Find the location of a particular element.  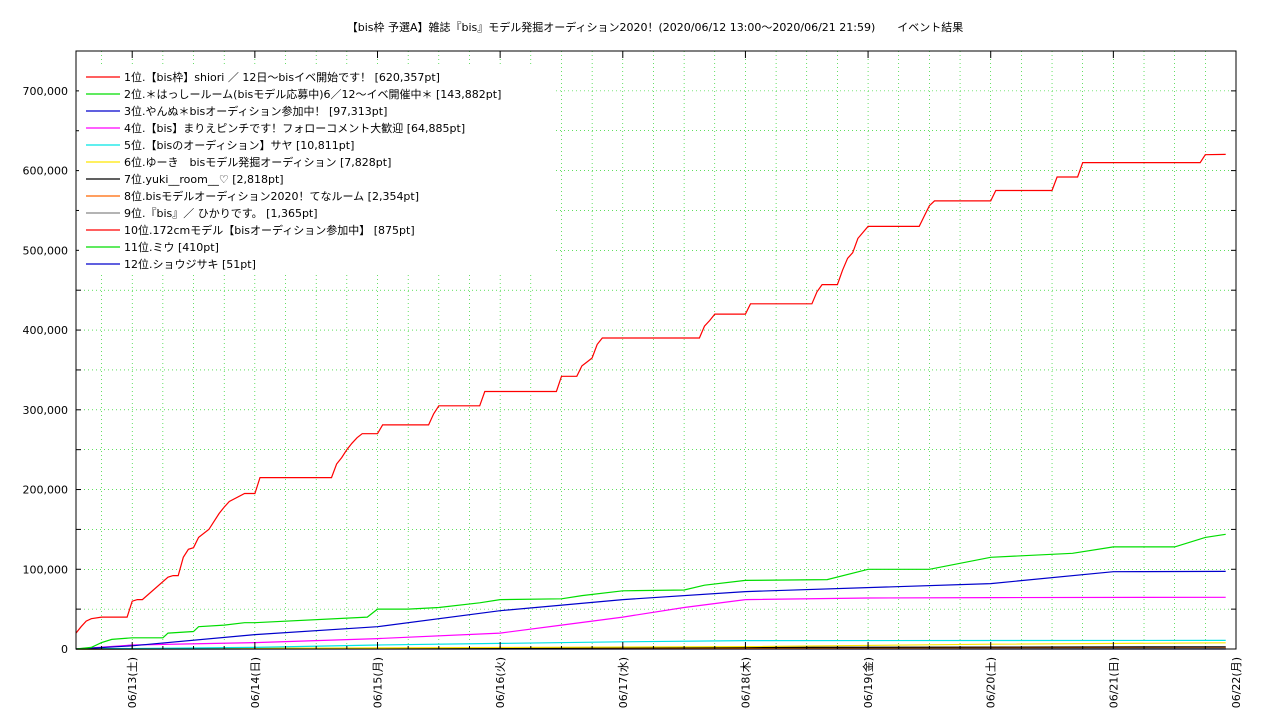

legend-entry: 11位.ミウ [410pt] is located at coordinates (171, 247).